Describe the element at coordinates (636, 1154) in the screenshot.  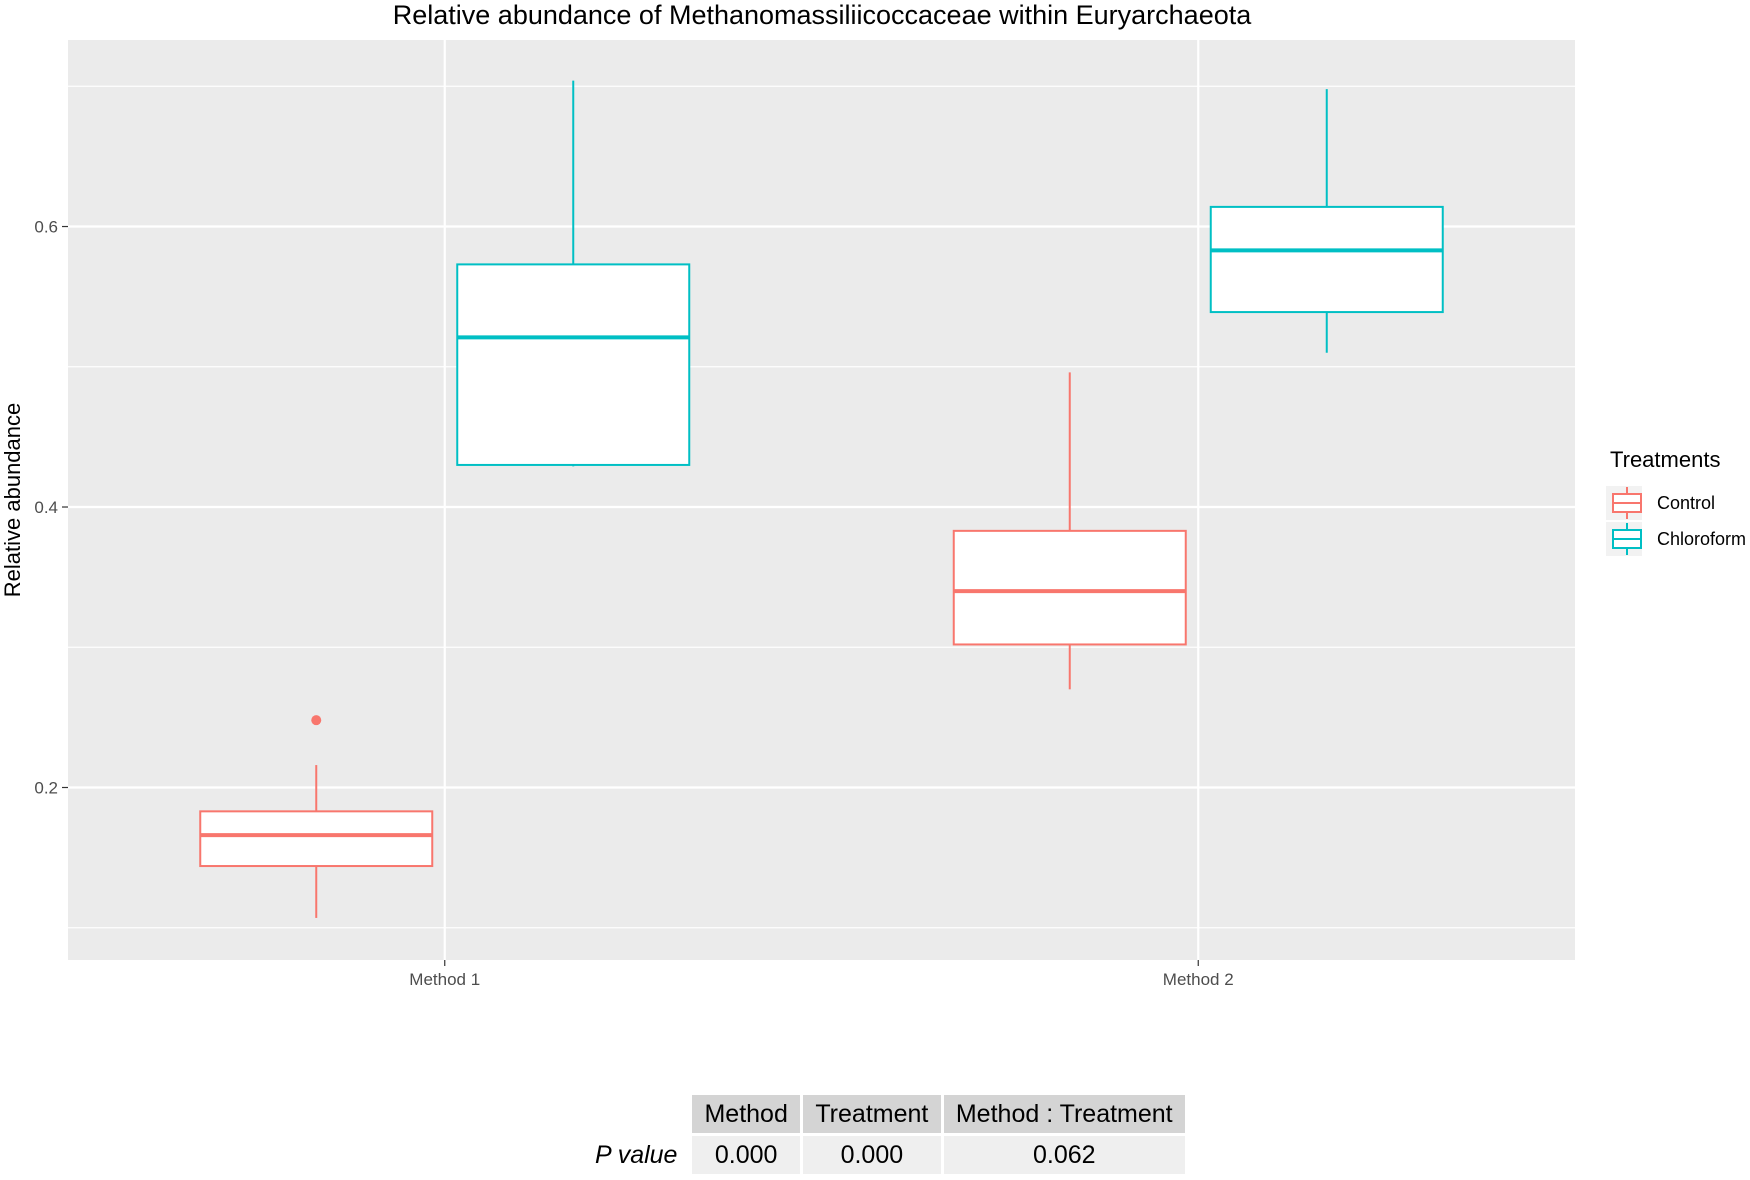
I see `pvalue-row-label: P value` at that location.